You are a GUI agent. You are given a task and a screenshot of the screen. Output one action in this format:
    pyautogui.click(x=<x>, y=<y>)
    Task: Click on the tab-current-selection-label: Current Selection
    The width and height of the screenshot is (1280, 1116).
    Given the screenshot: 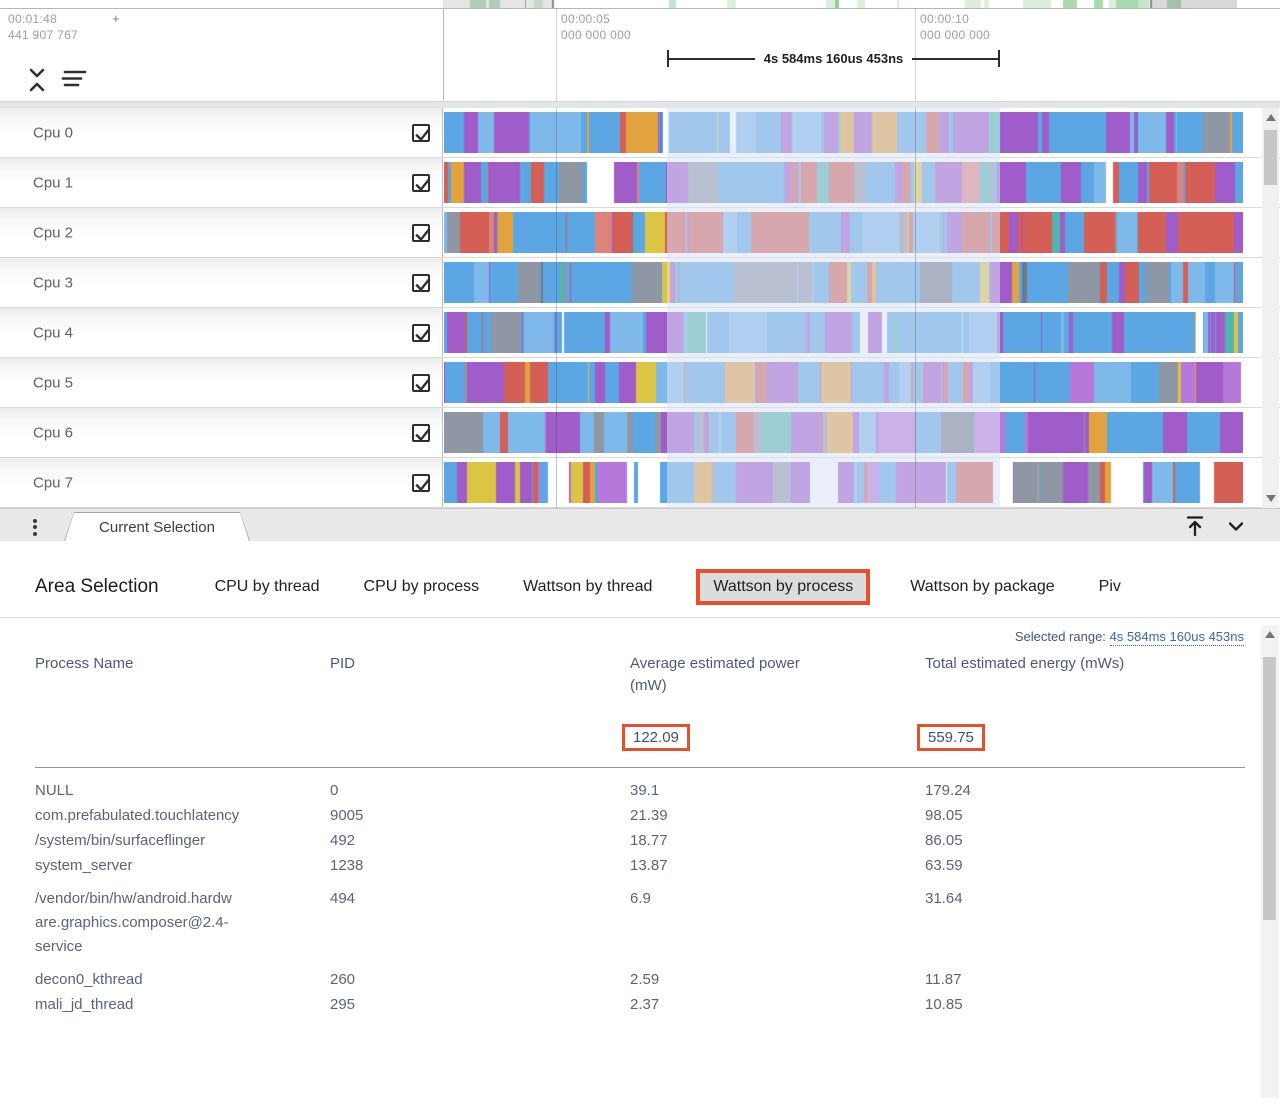 What is the action you would take?
    pyautogui.click(x=157, y=527)
    